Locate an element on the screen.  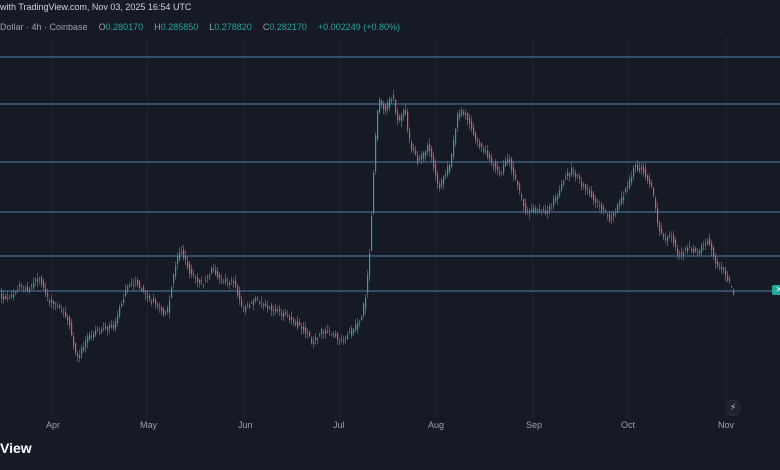
close-label: C is located at coordinates (266, 27).